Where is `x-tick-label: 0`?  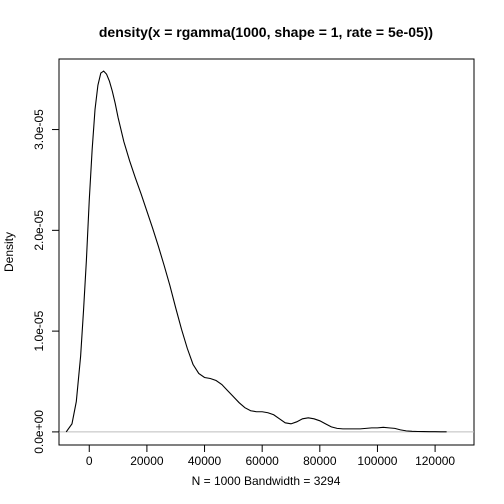
x-tick-label: 0 is located at coordinates (89, 461).